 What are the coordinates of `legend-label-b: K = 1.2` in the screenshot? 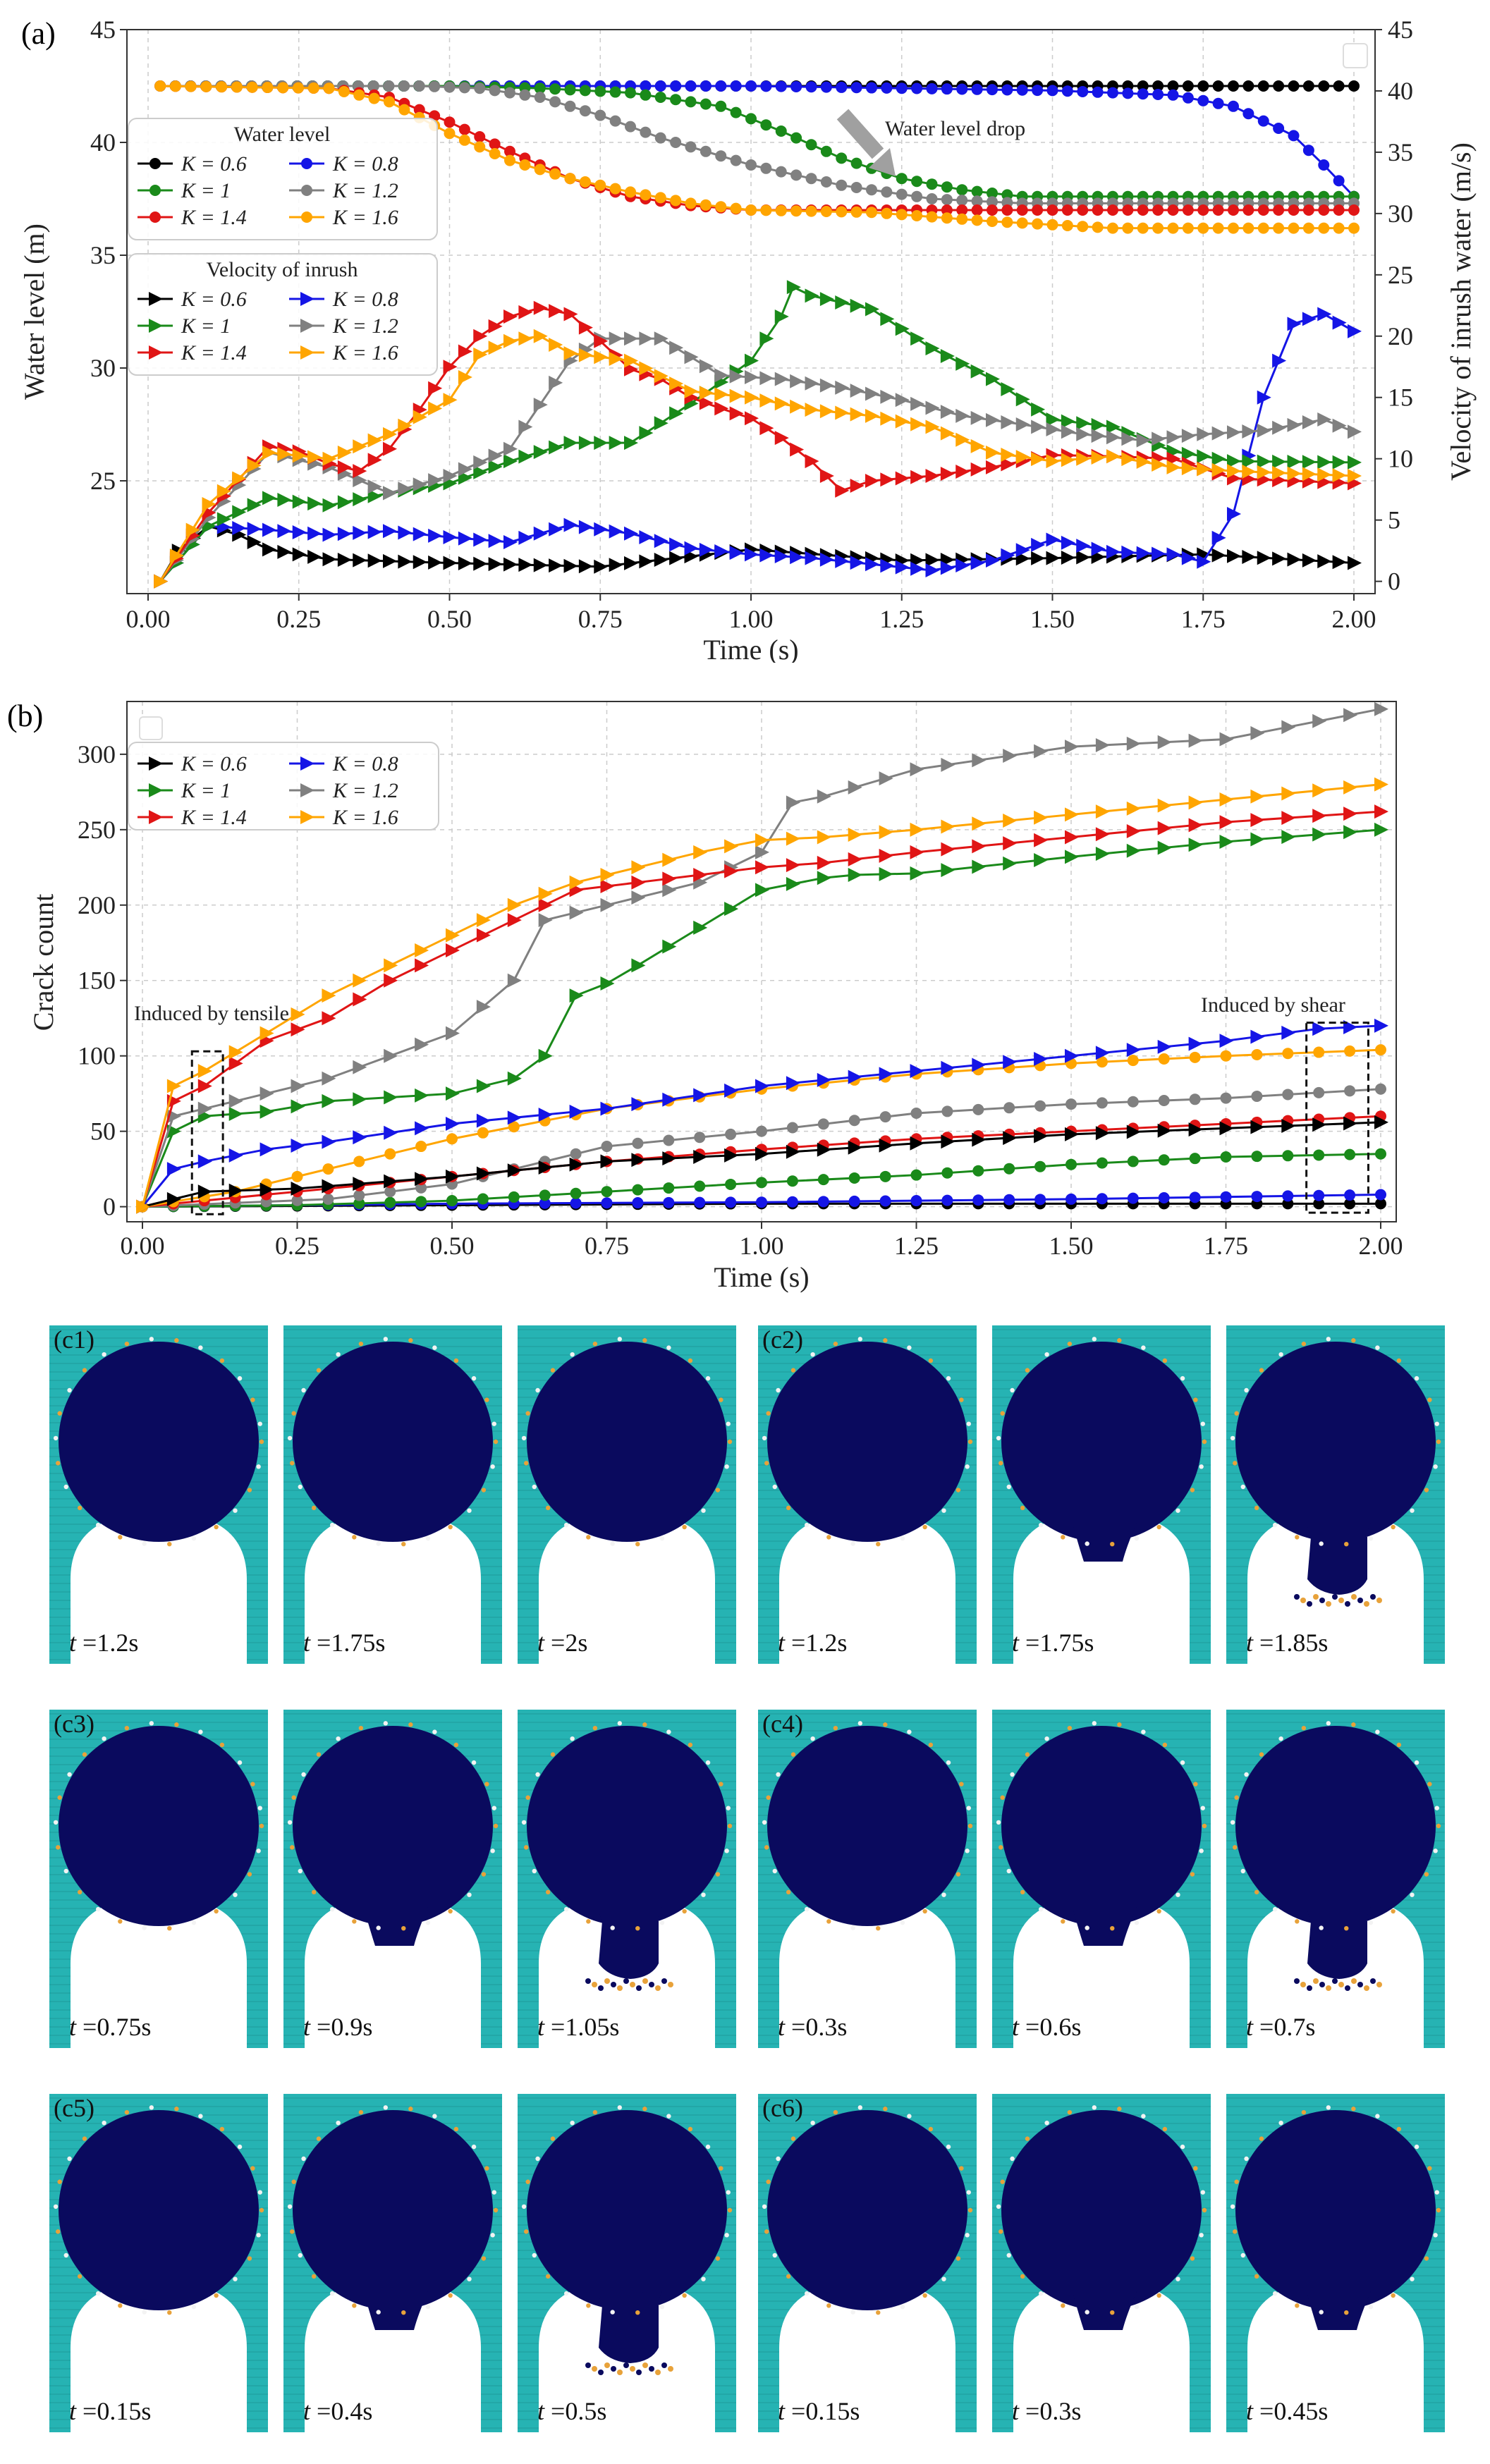 It's located at (365, 790).